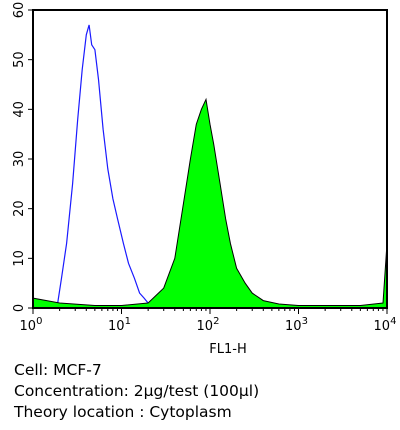 The width and height of the screenshot is (400, 430). What do you see at coordinates (305, 321) in the screenshot?
I see `x-tick-exponent: 3` at bounding box center [305, 321].